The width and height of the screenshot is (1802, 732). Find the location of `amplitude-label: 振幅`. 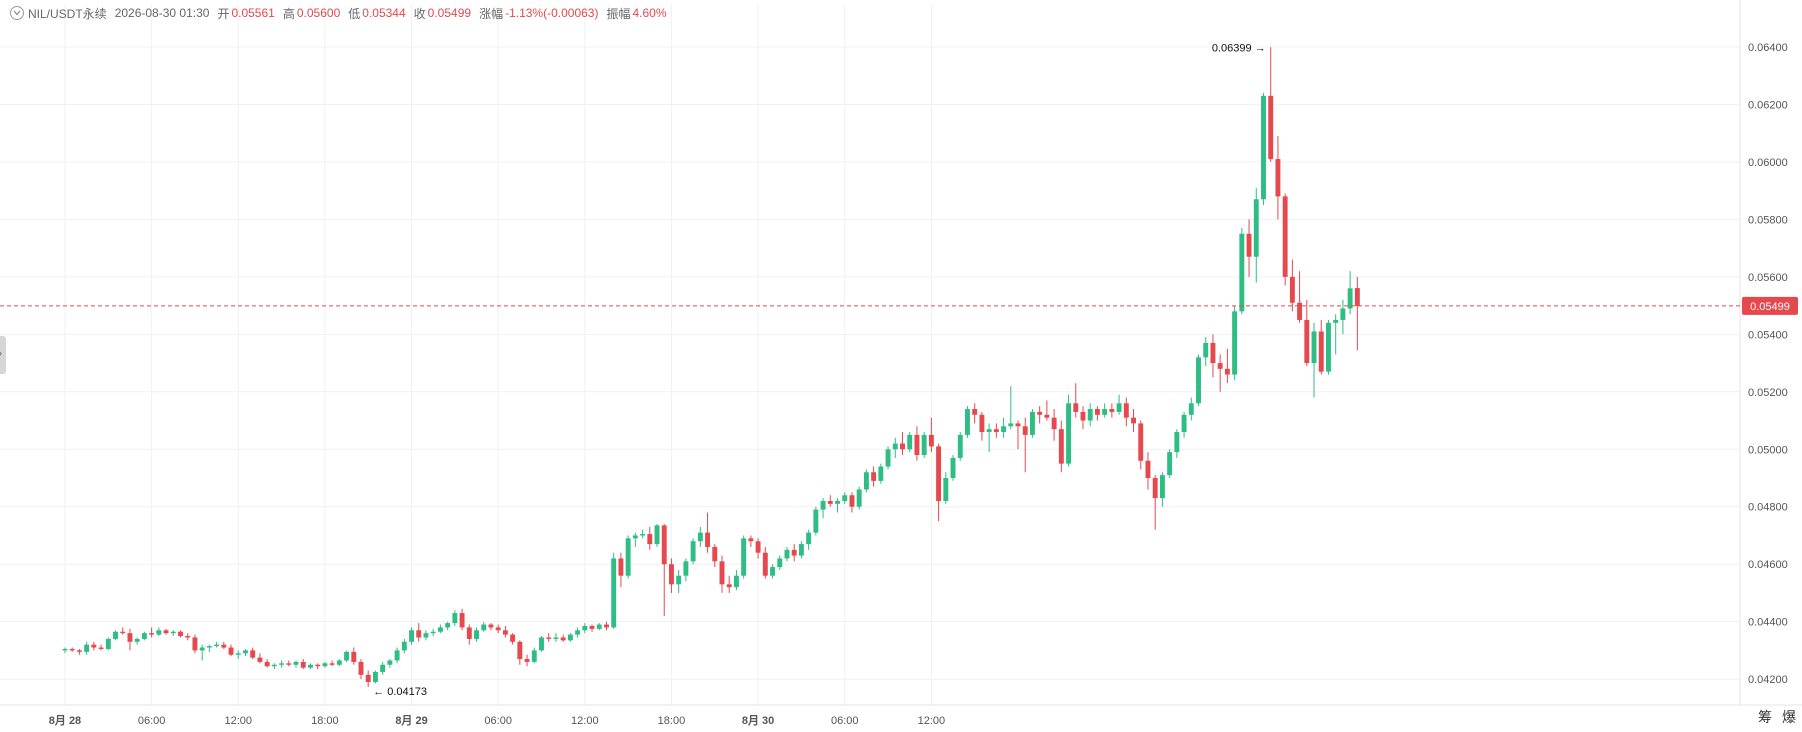

amplitude-label: 振幅 is located at coordinates (618, 13).